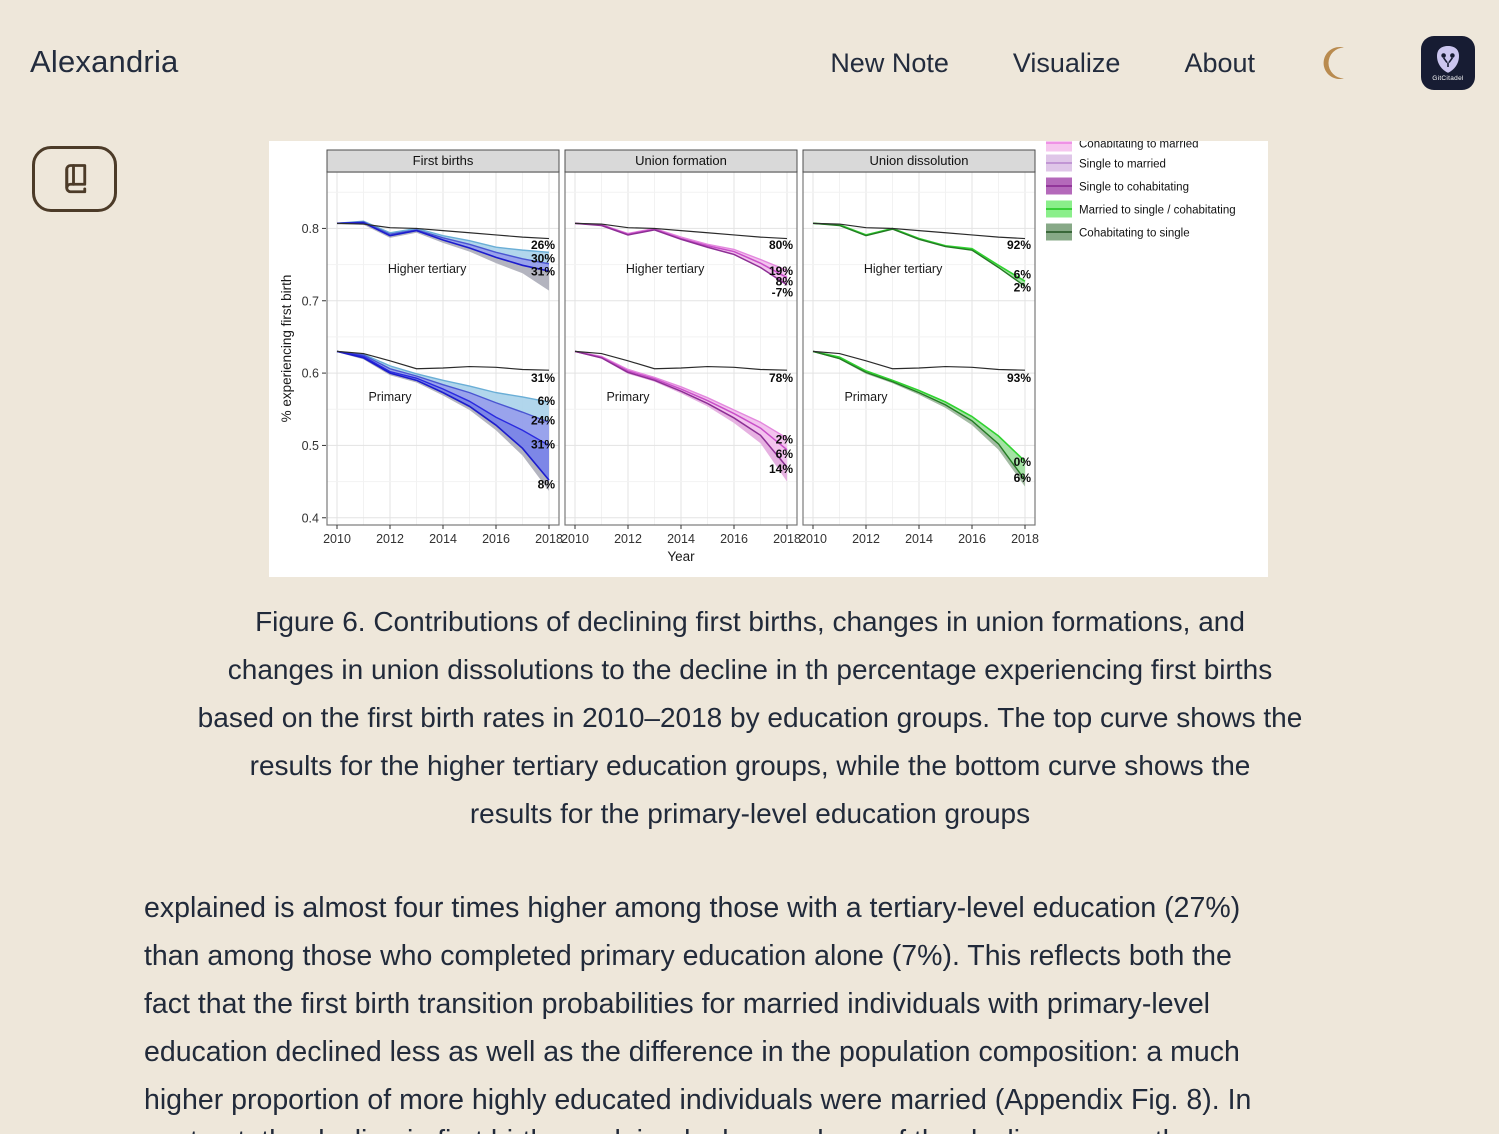 This screenshot has width=1499, height=1134. I want to click on svg-text: Single to cohabitating, so click(1134, 188).